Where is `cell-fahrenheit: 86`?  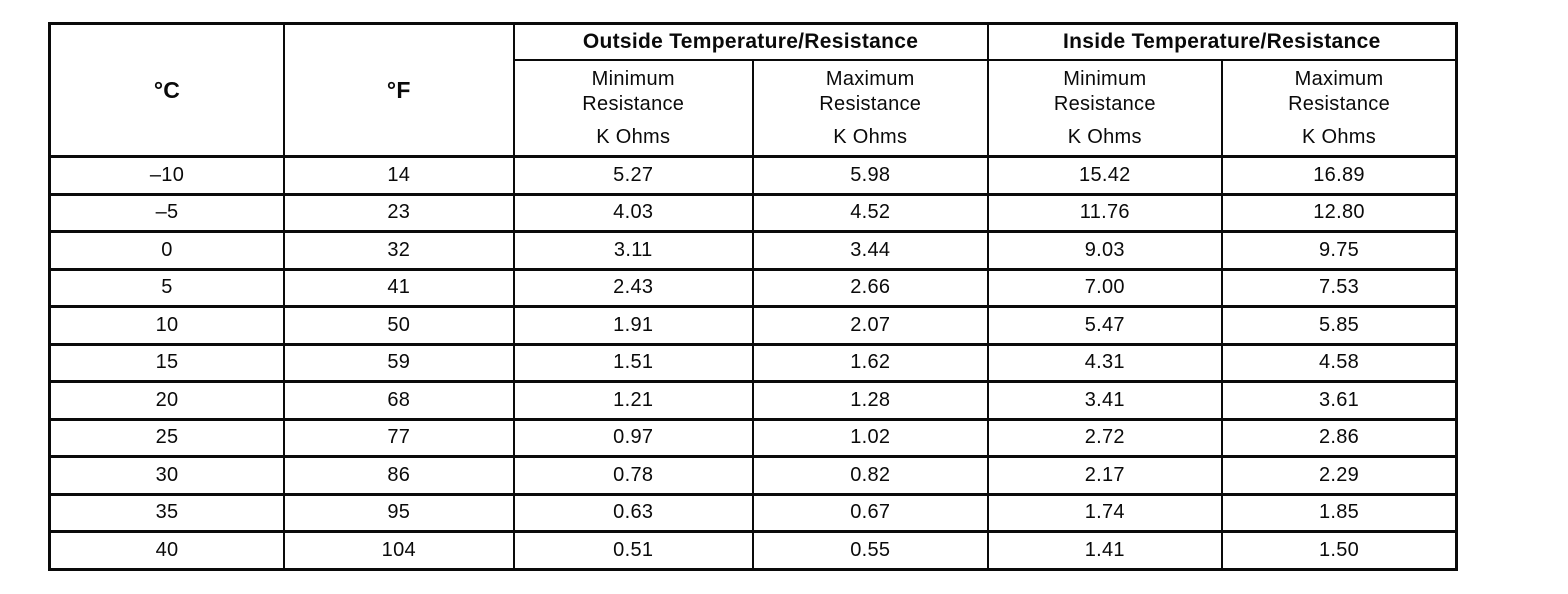 cell-fahrenheit: 86 is located at coordinates (399, 475).